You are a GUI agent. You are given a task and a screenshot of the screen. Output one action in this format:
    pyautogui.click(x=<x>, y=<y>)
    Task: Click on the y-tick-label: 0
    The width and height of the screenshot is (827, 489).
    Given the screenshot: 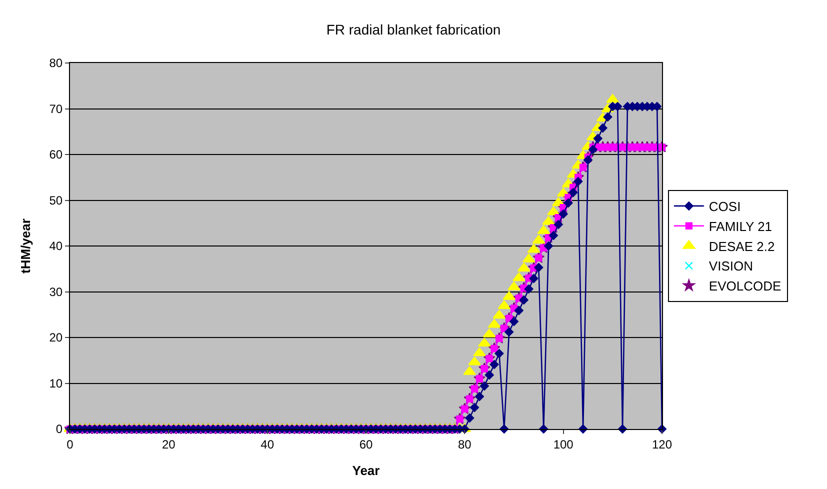 What is the action you would take?
    pyautogui.click(x=59, y=429)
    